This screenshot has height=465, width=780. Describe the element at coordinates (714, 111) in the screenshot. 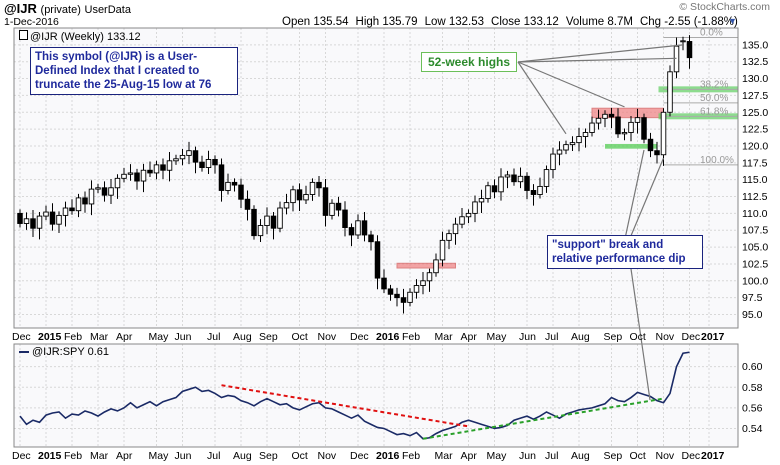

I see `fib-label: 61.8%` at that location.